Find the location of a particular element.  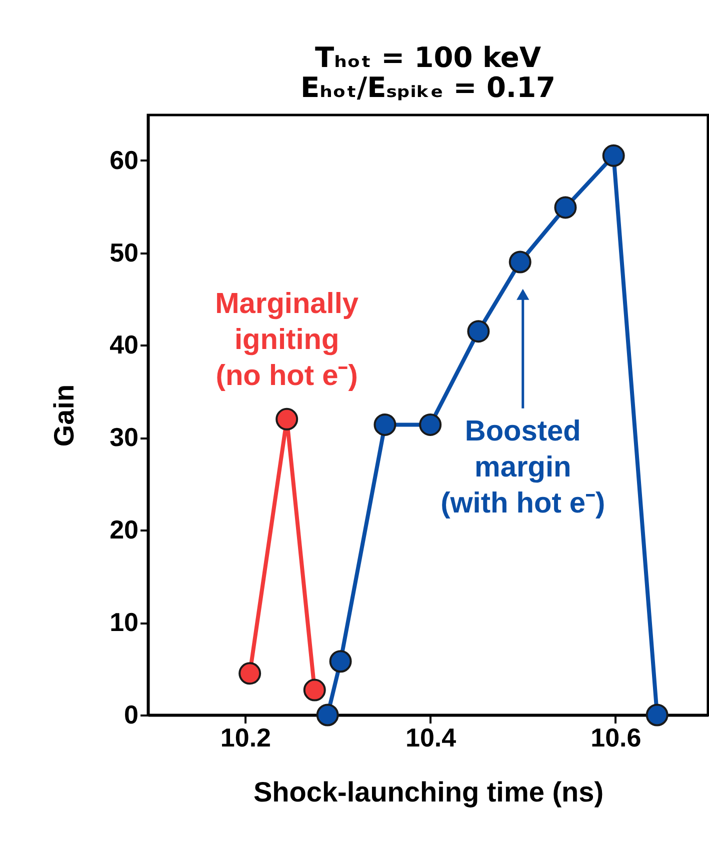

chart-subtitle: Eₕₒₜ/Eₛₚᵢₖₑ = 0.17 is located at coordinates (428, 87).